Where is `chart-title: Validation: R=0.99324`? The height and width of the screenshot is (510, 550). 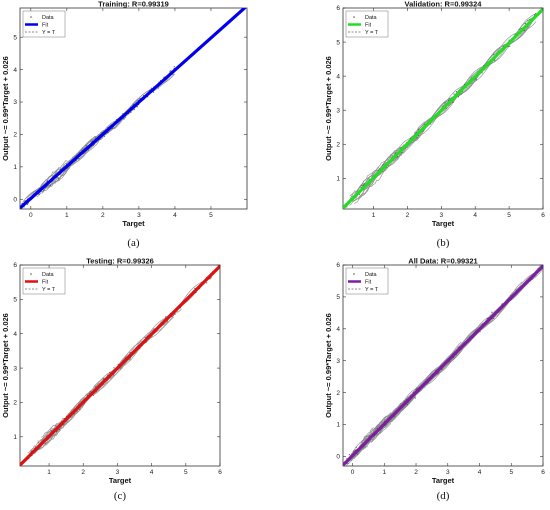 chart-title: Validation: R=0.99324 is located at coordinates (444, 4).